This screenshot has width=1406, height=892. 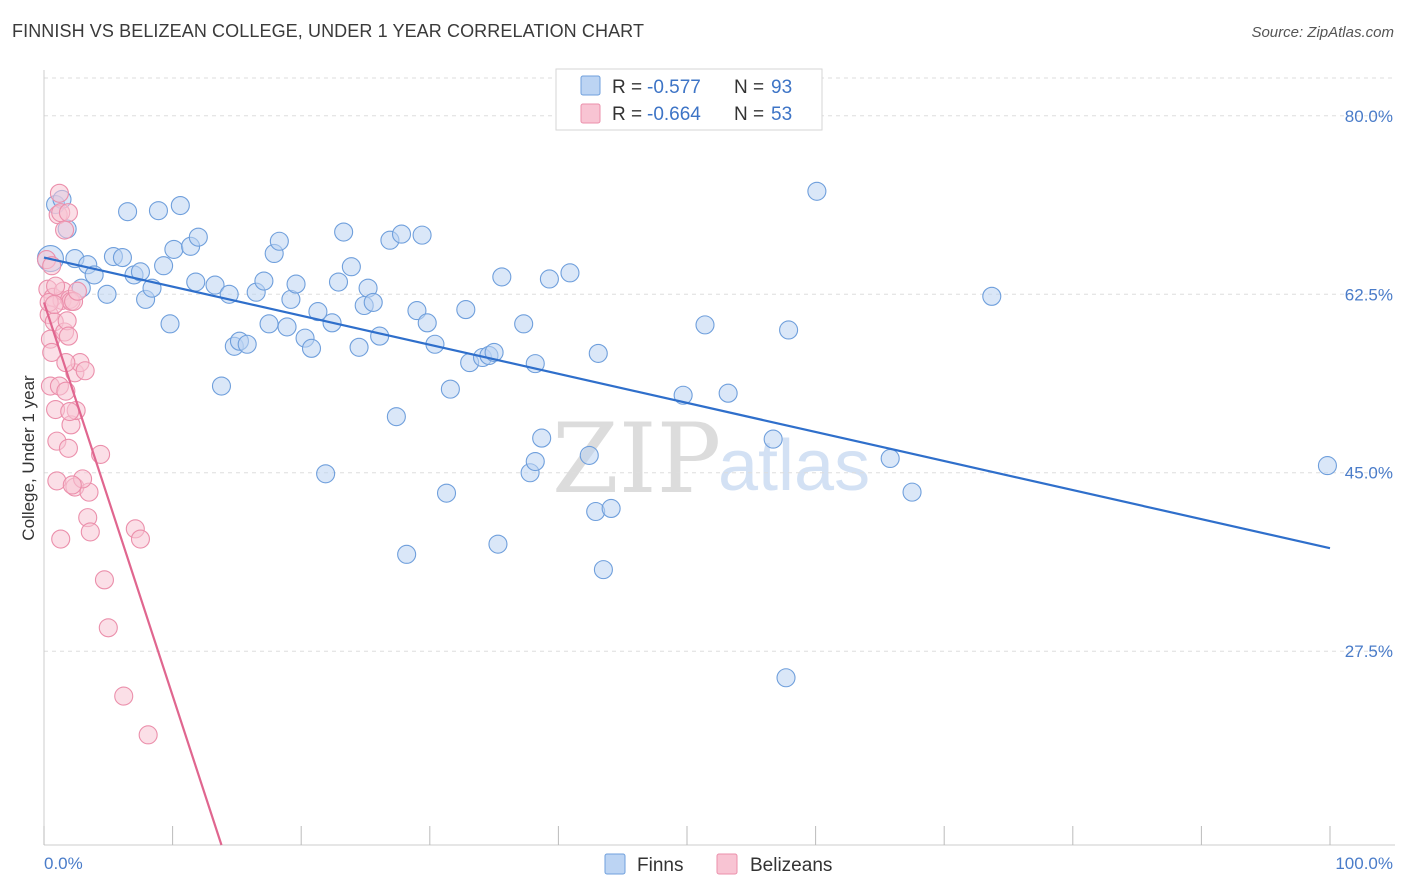 I want to click on watermark-zip: ZIP, so click(x=636, y=459).